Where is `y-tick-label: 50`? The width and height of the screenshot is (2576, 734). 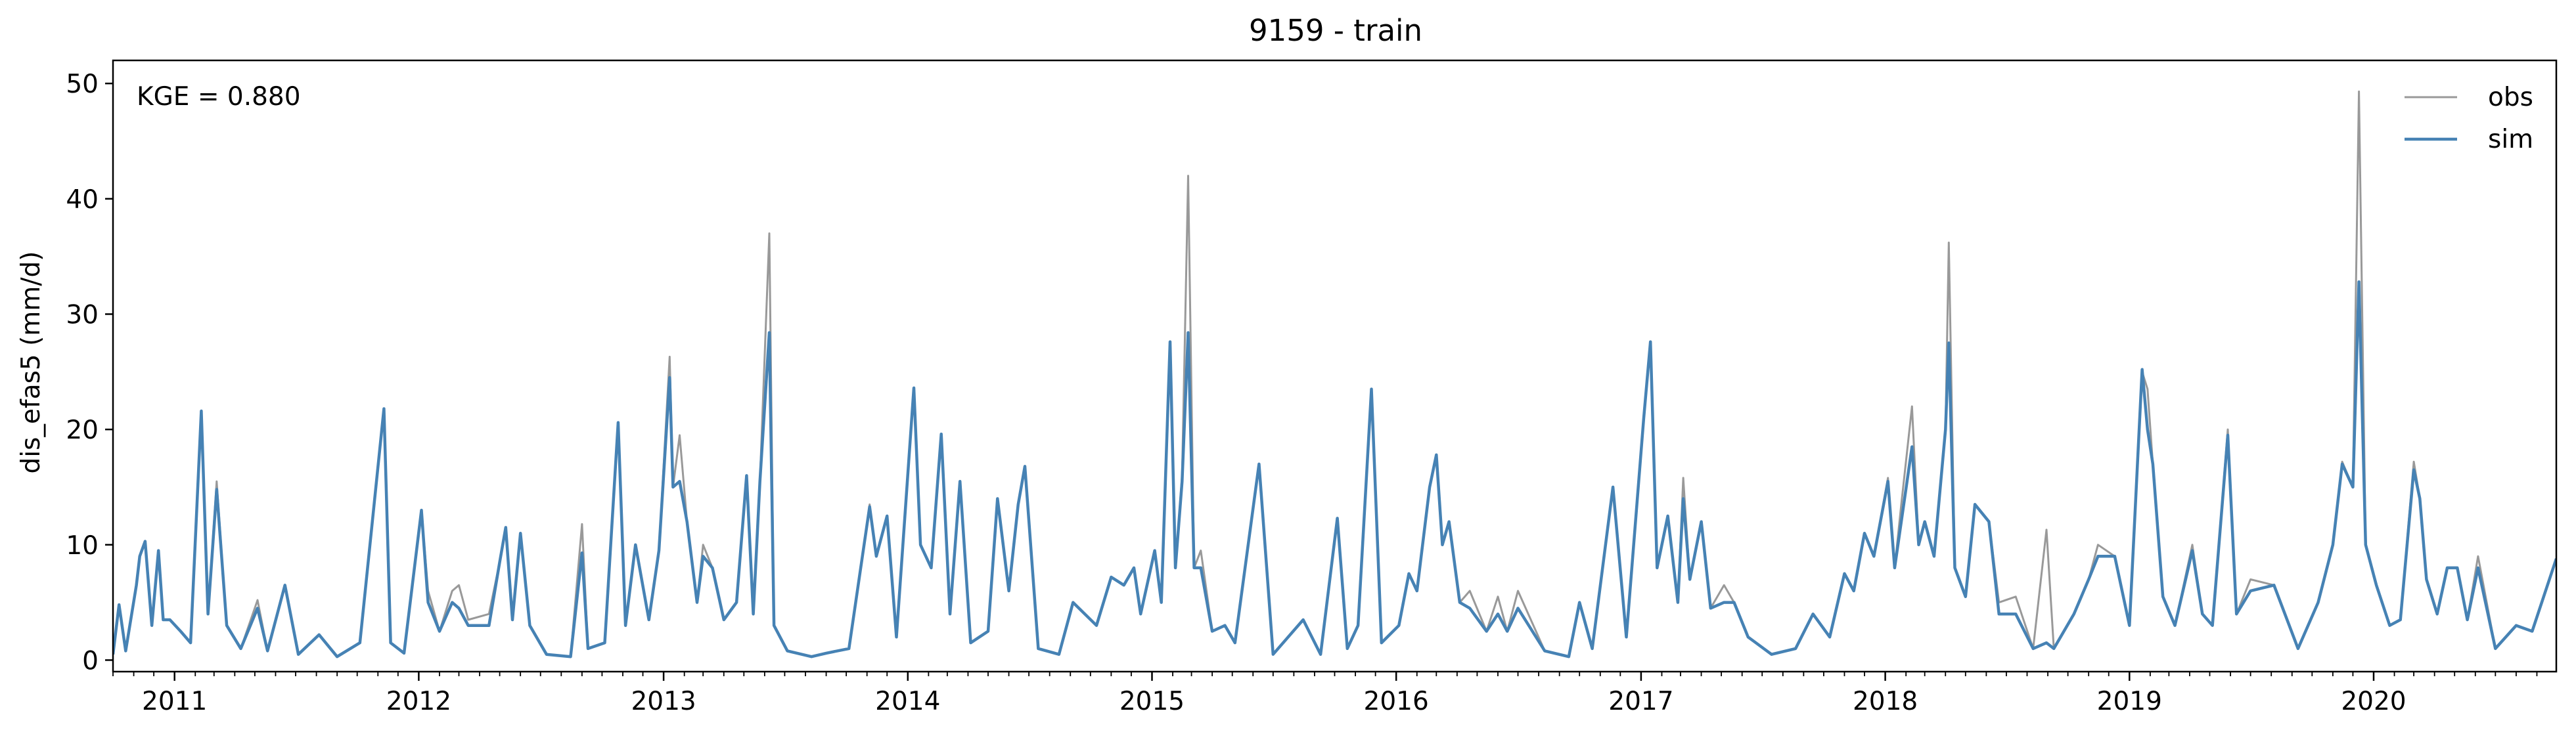 y-tick-label: 50 is located at coordinates (82, 84).